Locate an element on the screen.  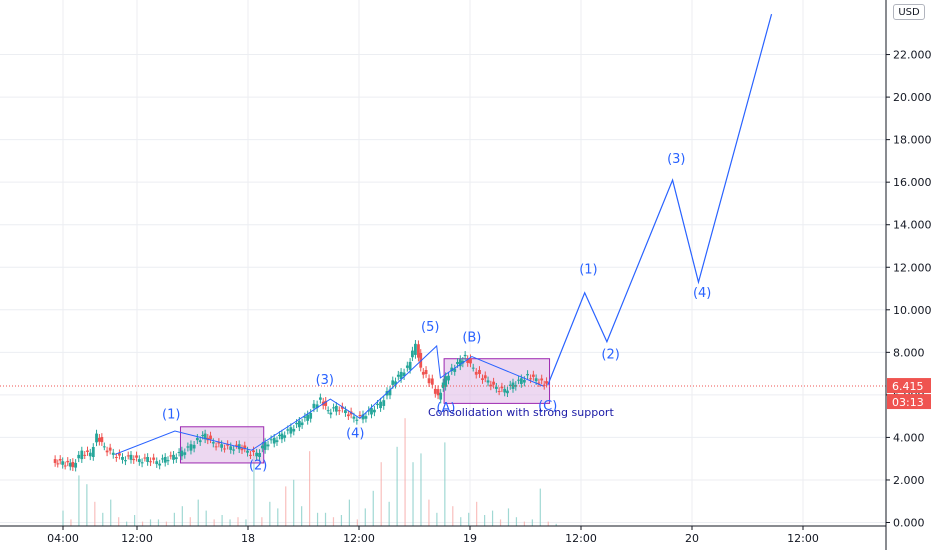
y-tick-label: 18.000 is located at coordinates (912, 140).